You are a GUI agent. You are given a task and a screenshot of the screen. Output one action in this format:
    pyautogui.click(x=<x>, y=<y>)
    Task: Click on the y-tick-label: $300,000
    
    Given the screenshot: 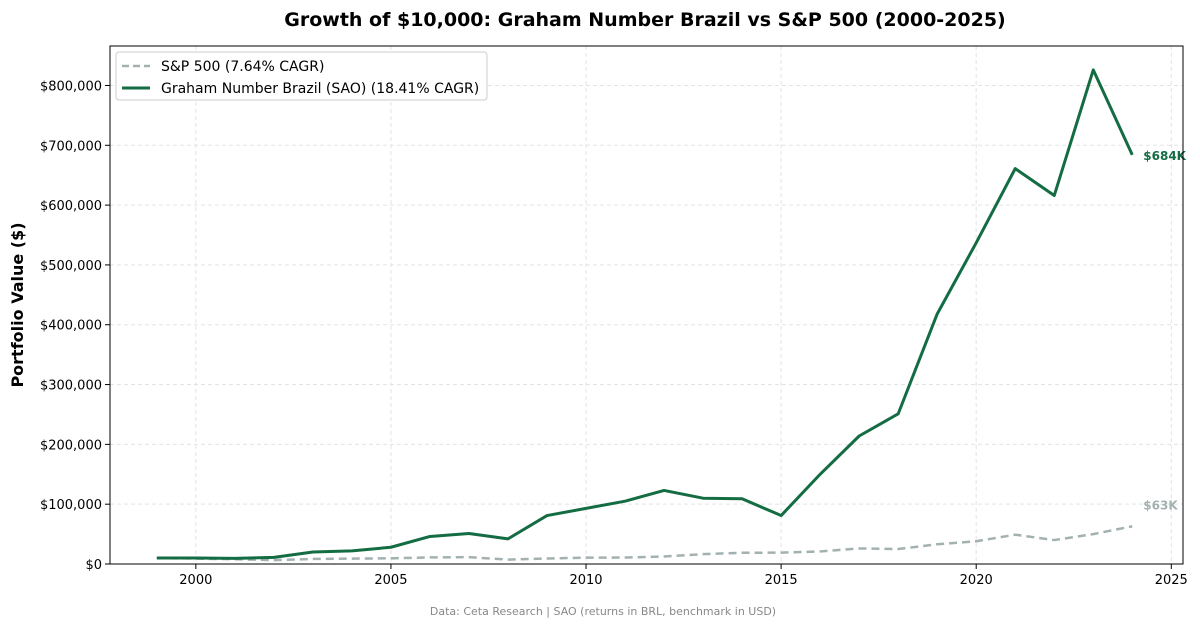 What is the action you would take?
    pyautogui.click(x=71, y=386)
    